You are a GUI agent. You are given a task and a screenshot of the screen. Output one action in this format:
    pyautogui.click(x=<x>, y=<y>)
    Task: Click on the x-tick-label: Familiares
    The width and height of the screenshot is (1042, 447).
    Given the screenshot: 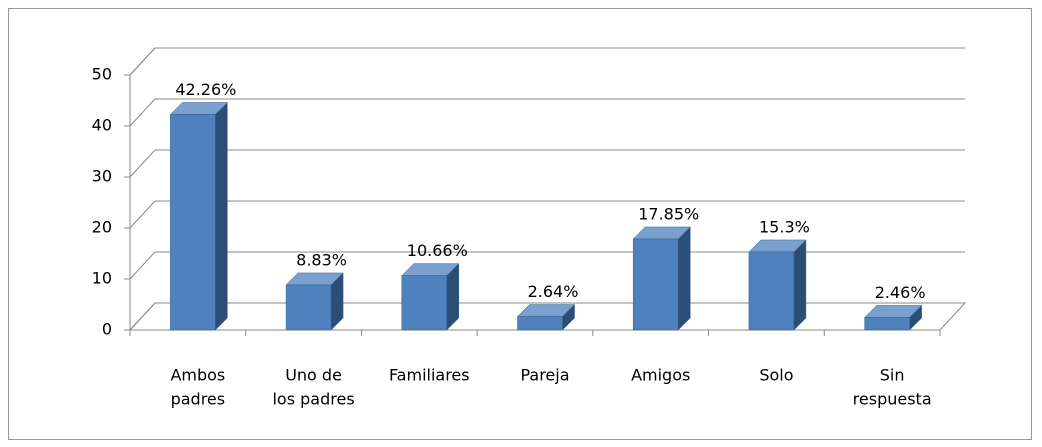 What is the action you would take?
    pyautogui.click(x=429, y=375)
    